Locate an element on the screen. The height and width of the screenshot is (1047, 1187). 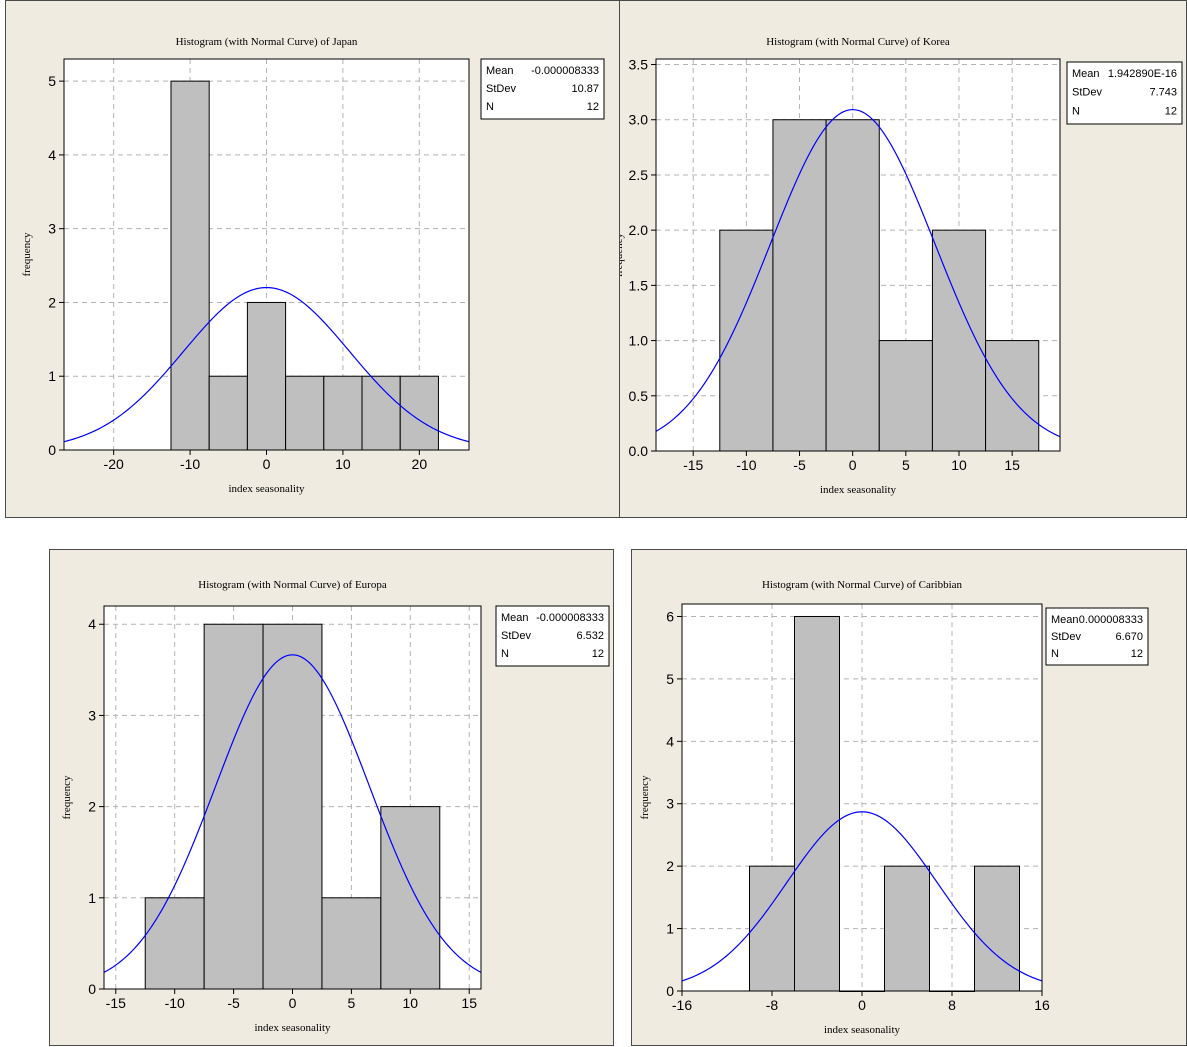
stats-value: 0.000008333 is located at coordinates (1111, 620).